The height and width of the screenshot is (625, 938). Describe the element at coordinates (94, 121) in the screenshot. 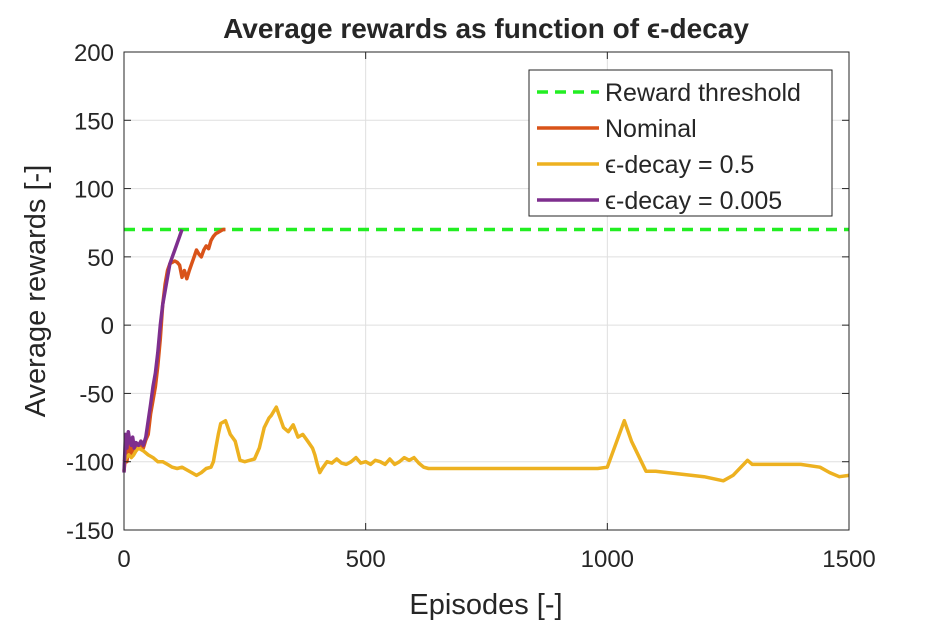

I see `y-tick-label: 150` at that location.